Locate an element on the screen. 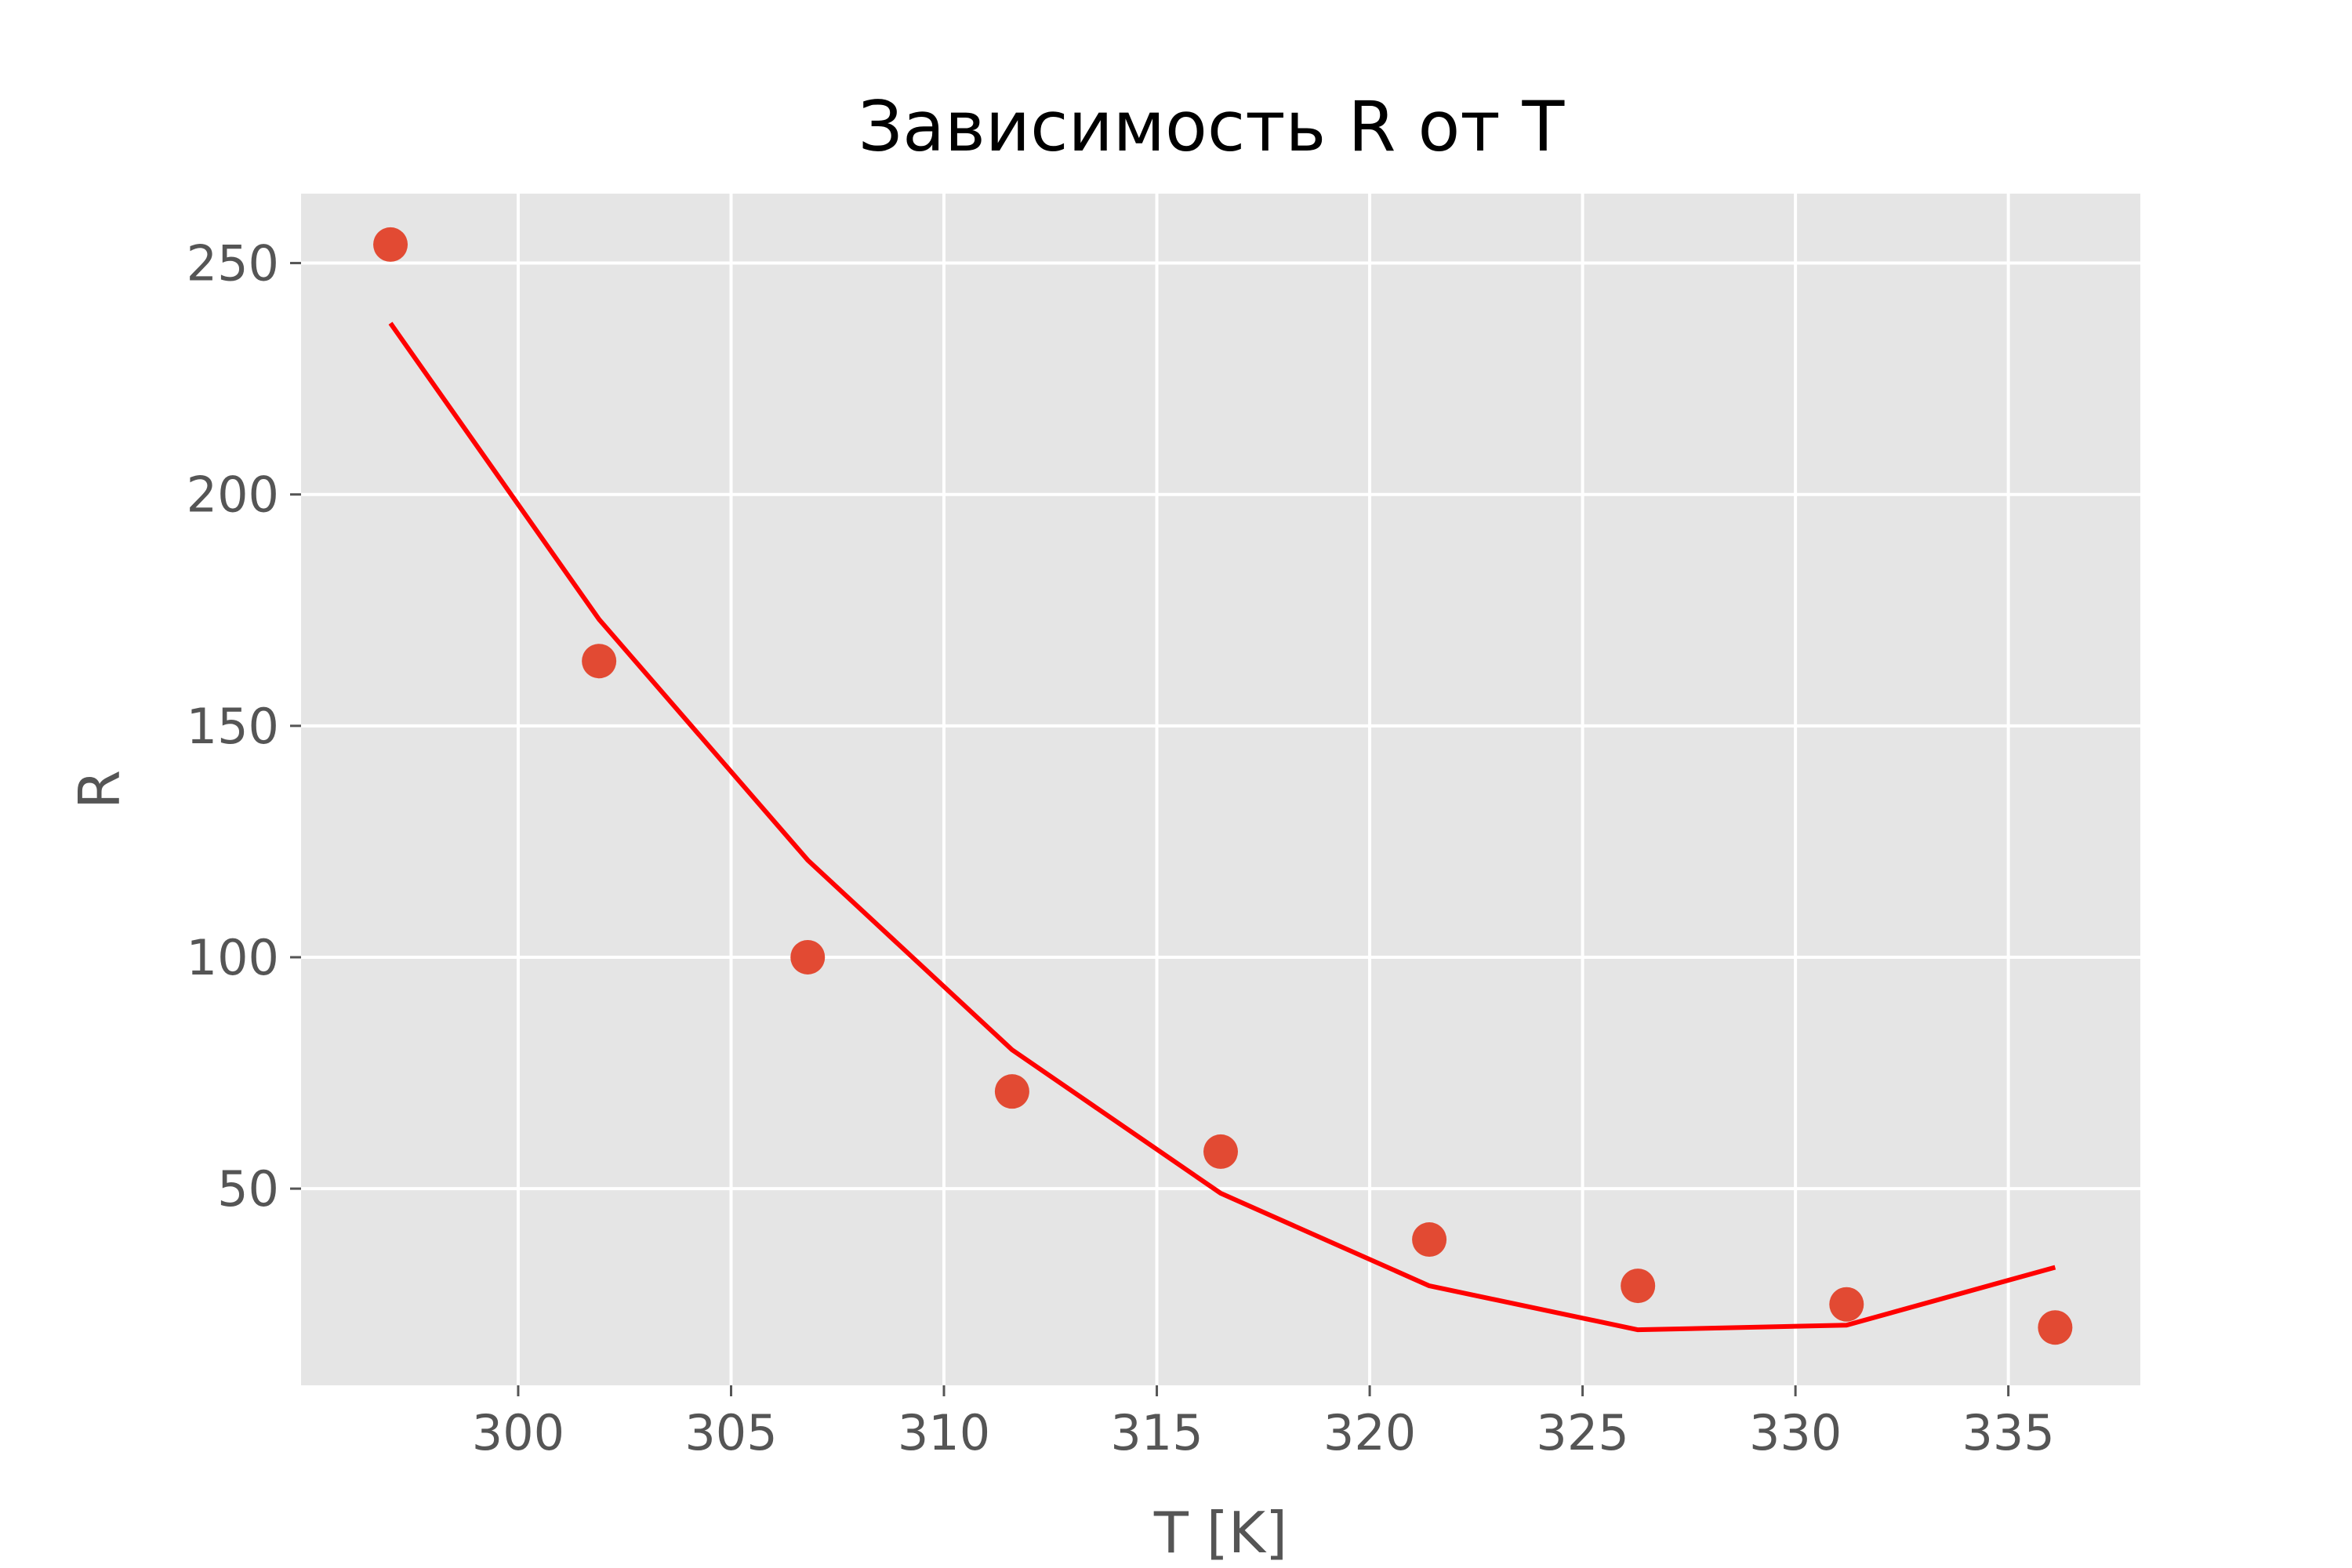  x-tick-label-0: 300 is located at coordinates (518, 1432).